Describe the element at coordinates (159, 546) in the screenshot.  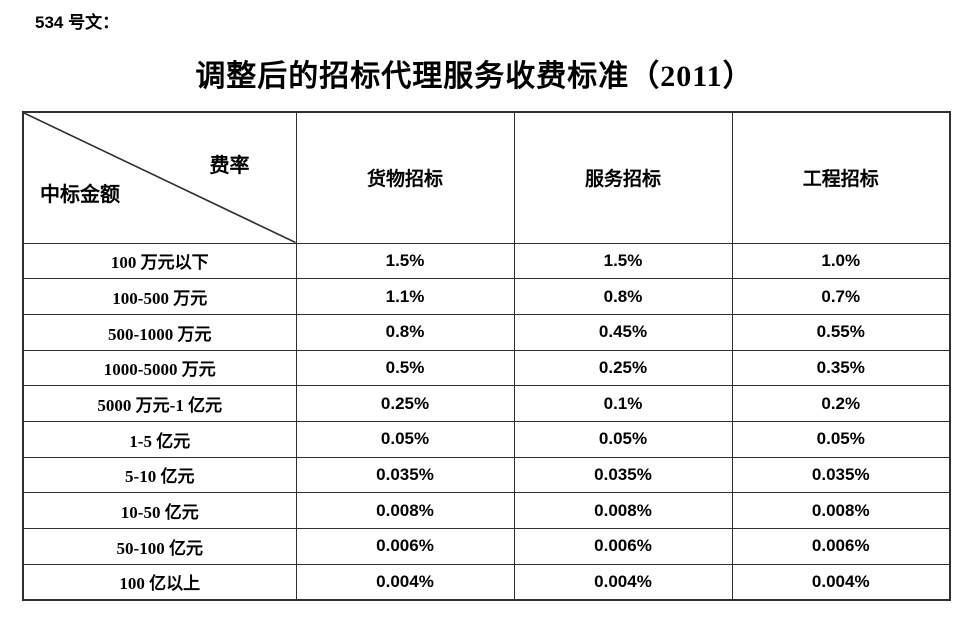
I see `amount-range-cell: 50-100 亿元` at that location.